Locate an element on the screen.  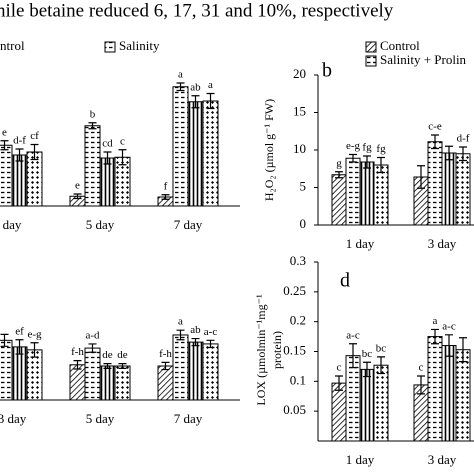
significance-letter: g is located at coordinates (339, 163).